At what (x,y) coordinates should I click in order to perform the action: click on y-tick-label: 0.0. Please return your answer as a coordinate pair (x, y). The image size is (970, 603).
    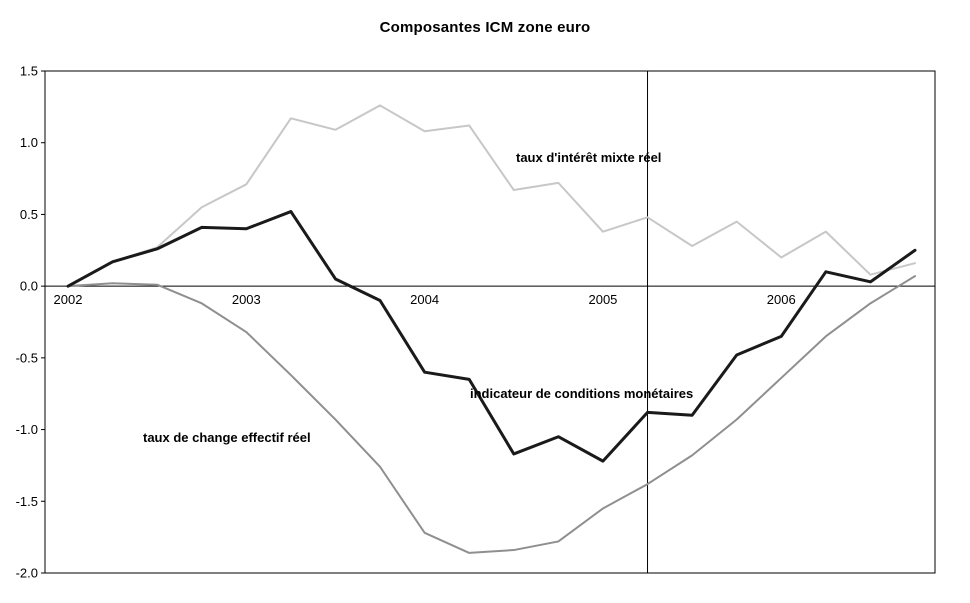
    Looking at the image, I should click on (29, 286).